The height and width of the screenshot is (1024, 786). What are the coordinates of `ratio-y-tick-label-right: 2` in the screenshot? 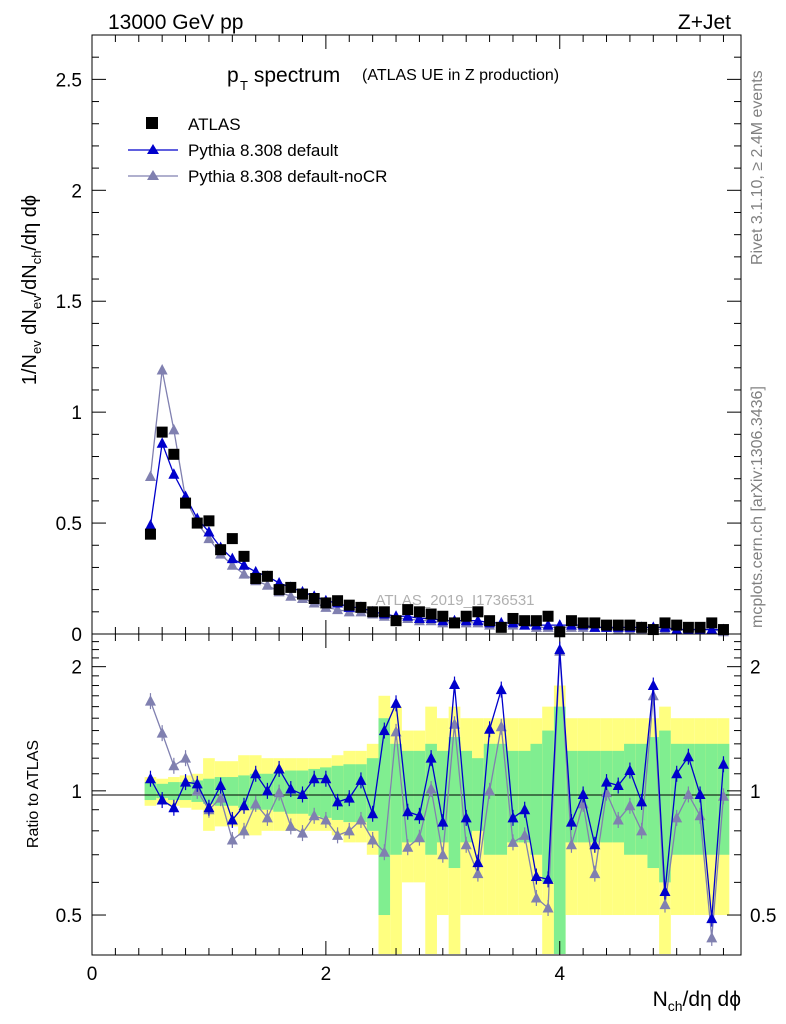 It's located at (755, 668).